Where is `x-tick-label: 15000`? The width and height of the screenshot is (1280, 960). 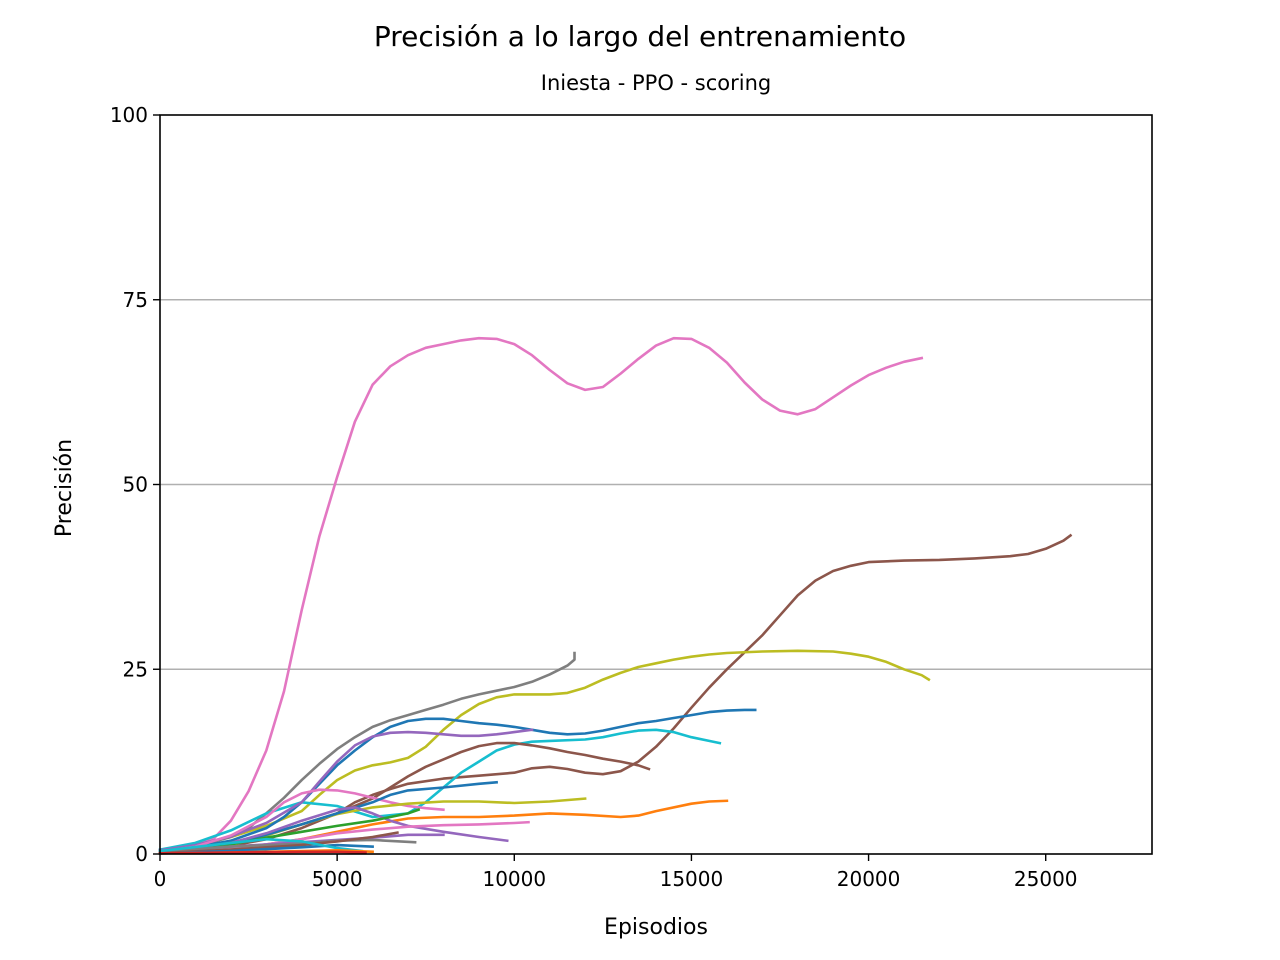 x-tick-label: 15000 is located at coordinates (692, 879).